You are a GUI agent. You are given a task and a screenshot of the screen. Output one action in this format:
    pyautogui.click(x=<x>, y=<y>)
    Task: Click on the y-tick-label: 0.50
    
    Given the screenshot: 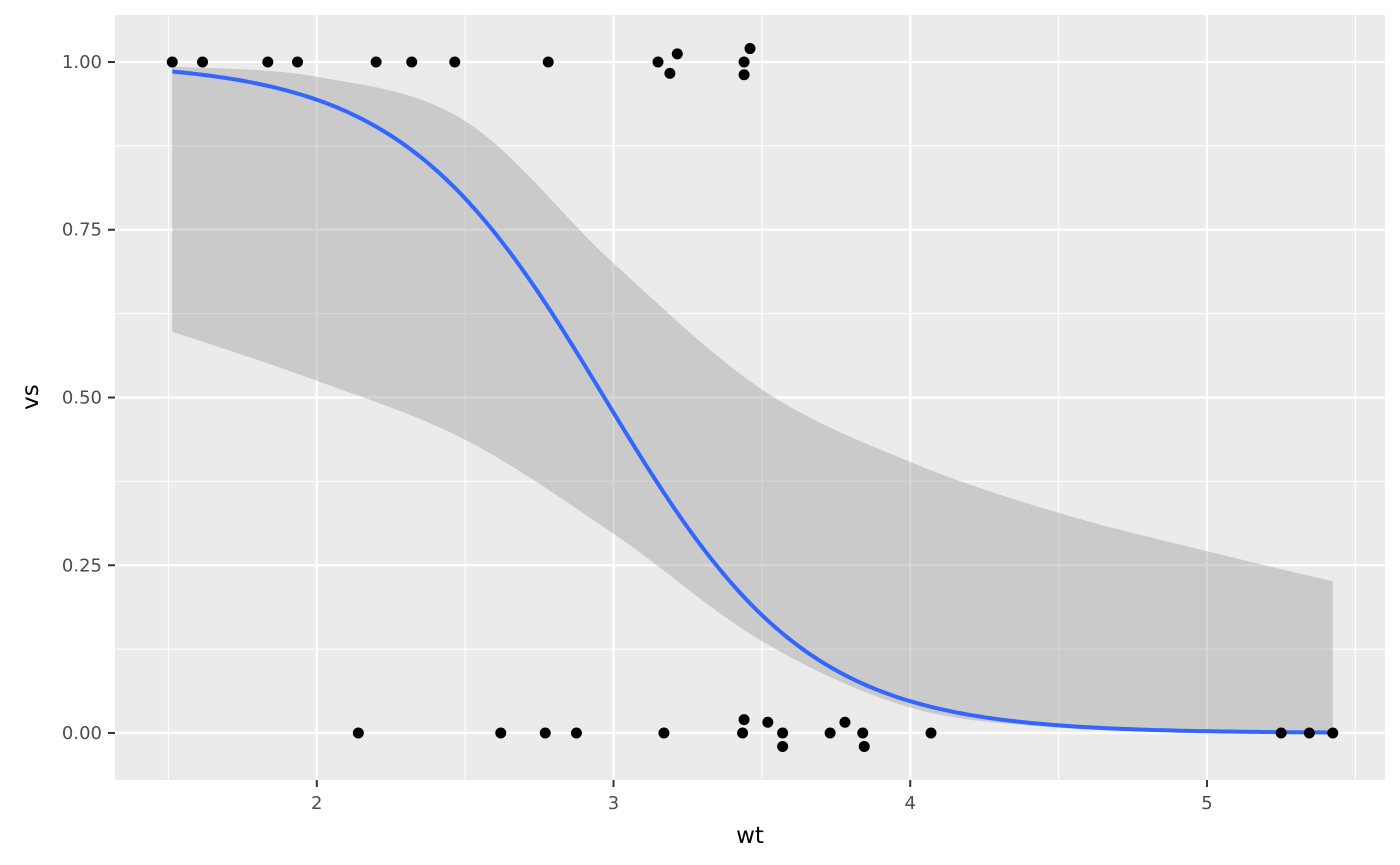 What is the action you would take?
    pyautogui.click(x=82, y=398)
    